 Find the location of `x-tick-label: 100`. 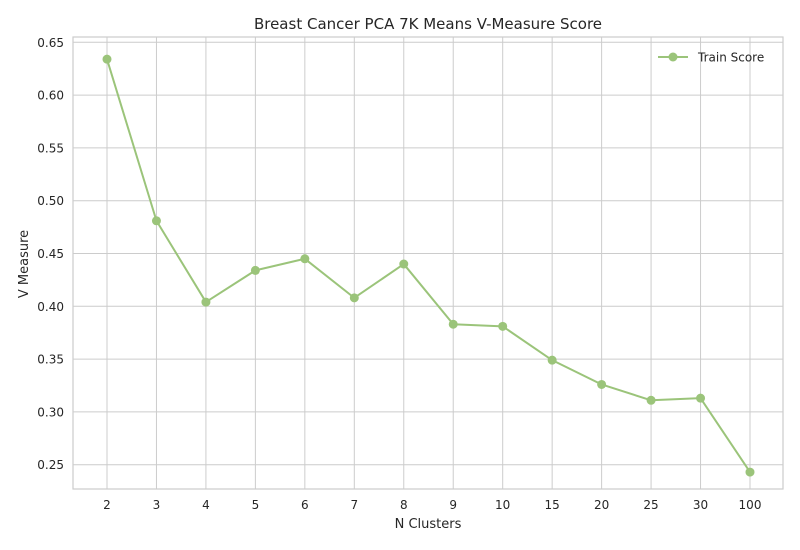

x-tick-label: 100 is located at coordinates (750, 505).